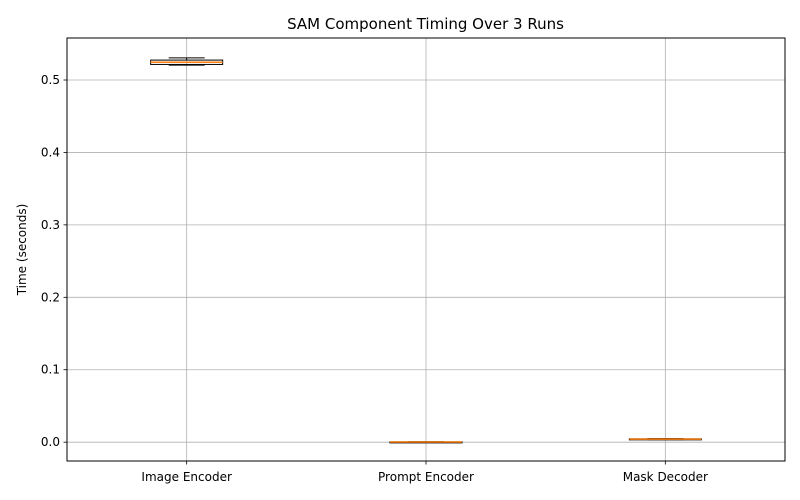  What do you see at coordinates (50, 225) in the screenshot?
I see `y-tick-label: 0.3` at bounding box center [50, 225].